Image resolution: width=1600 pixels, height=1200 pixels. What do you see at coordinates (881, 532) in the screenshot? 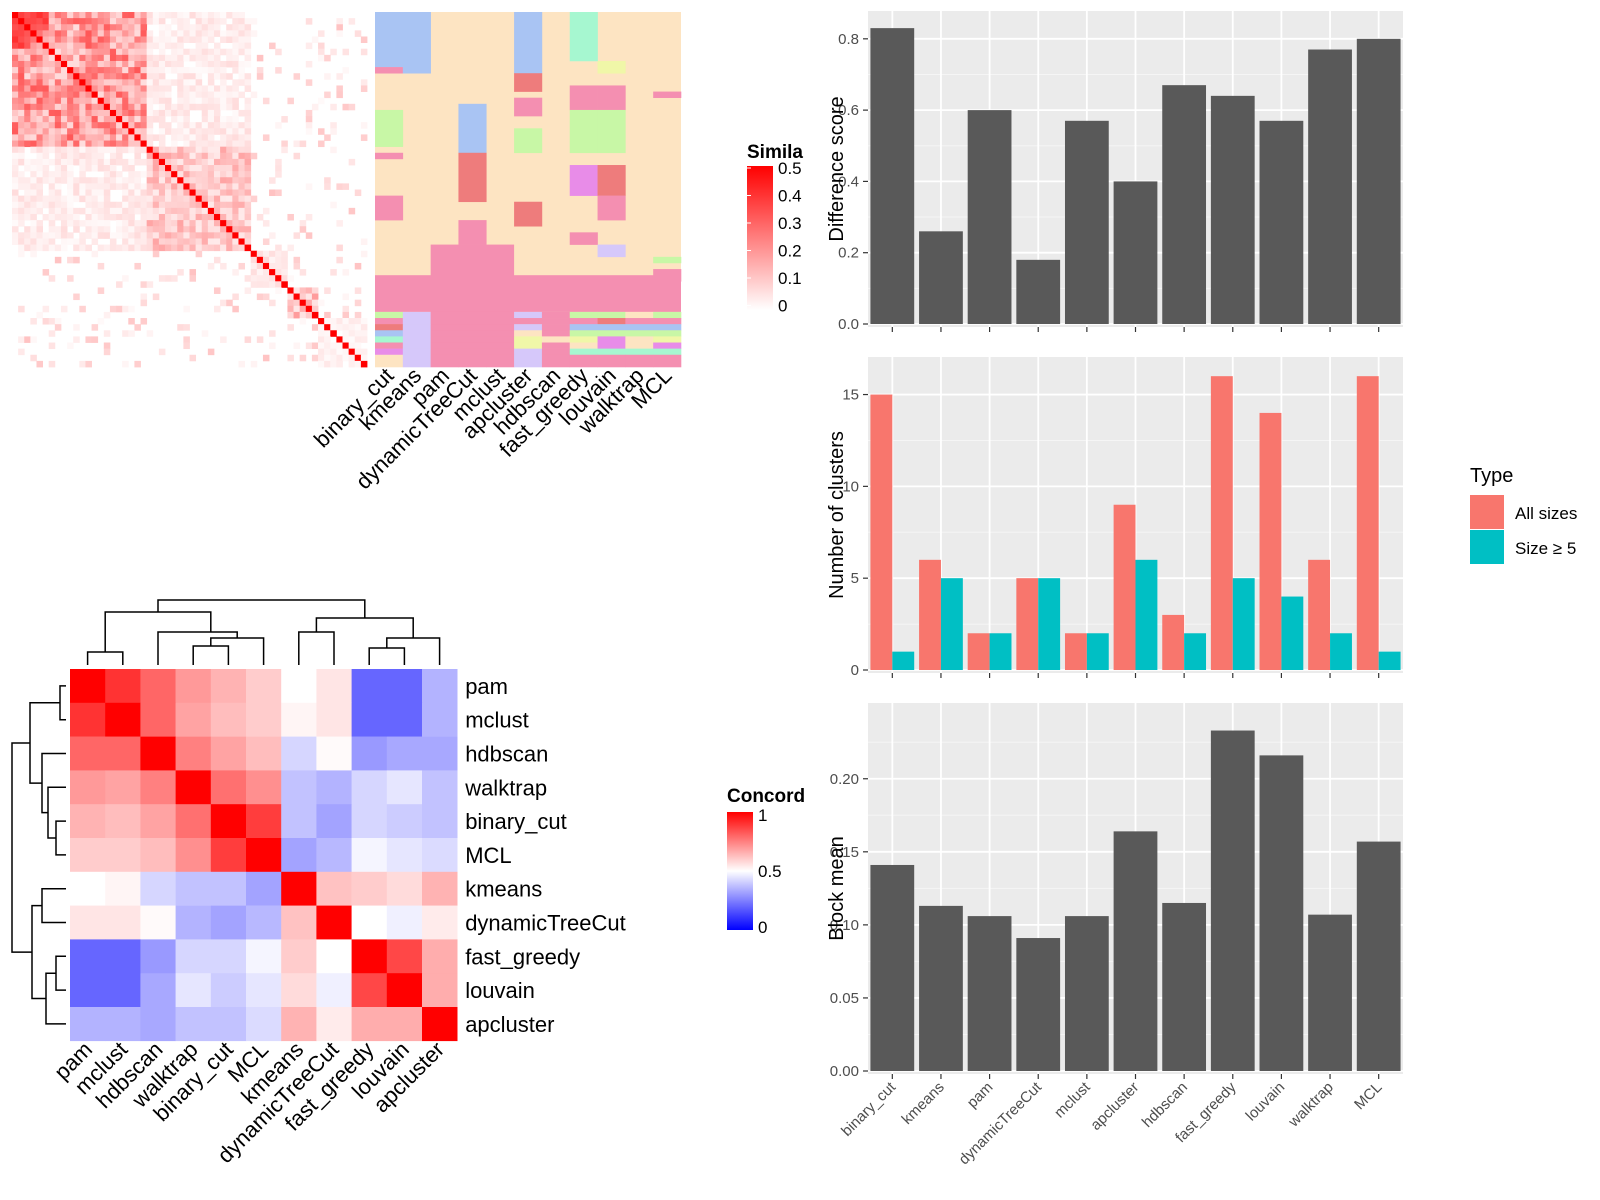
I see `bar` at bounding box center [881, 532].